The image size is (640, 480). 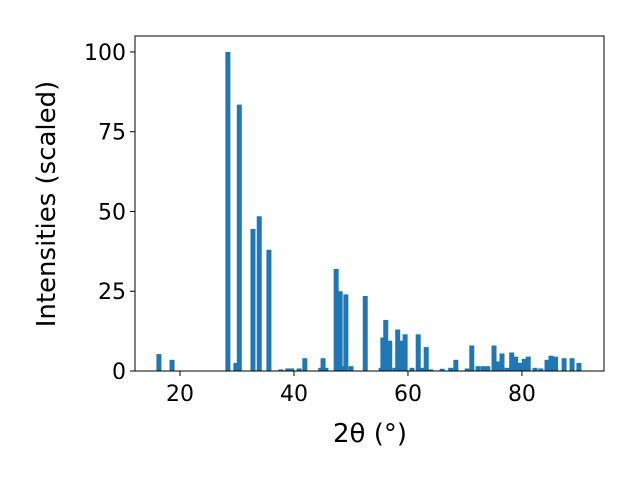 I want to click on y-tick-label: 25, so click(x=112, y=292).